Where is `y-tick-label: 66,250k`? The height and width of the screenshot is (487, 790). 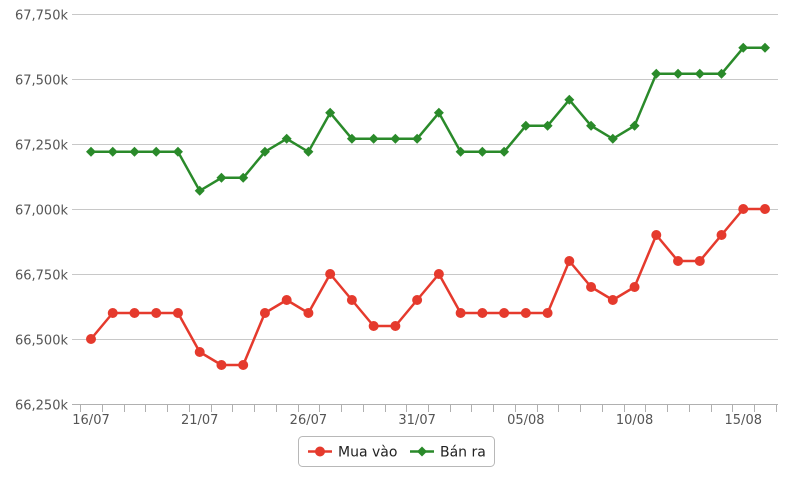
y-tick-label: 66,250k is located at coordinates (41, 406).